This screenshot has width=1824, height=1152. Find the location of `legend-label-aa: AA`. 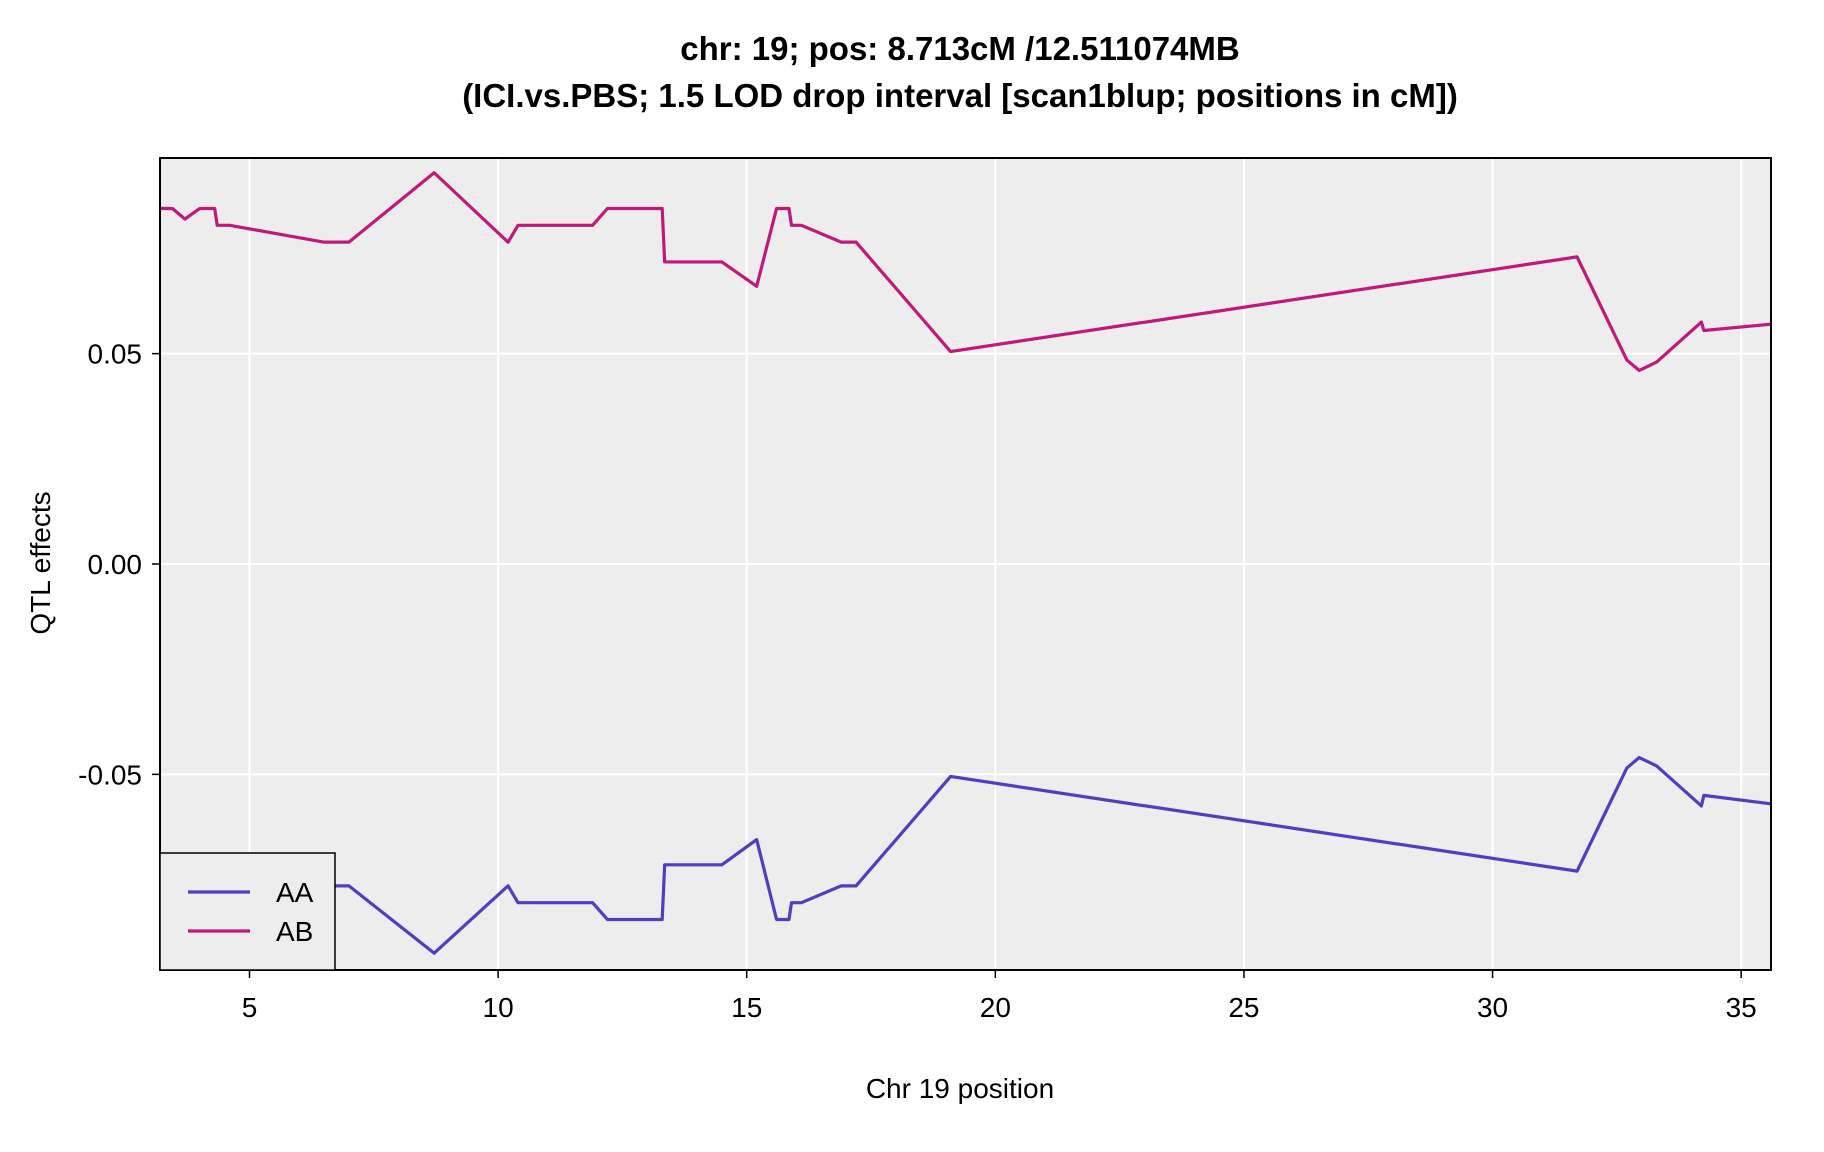

legend-label-aa: AA is located at coordinates (295, 892).